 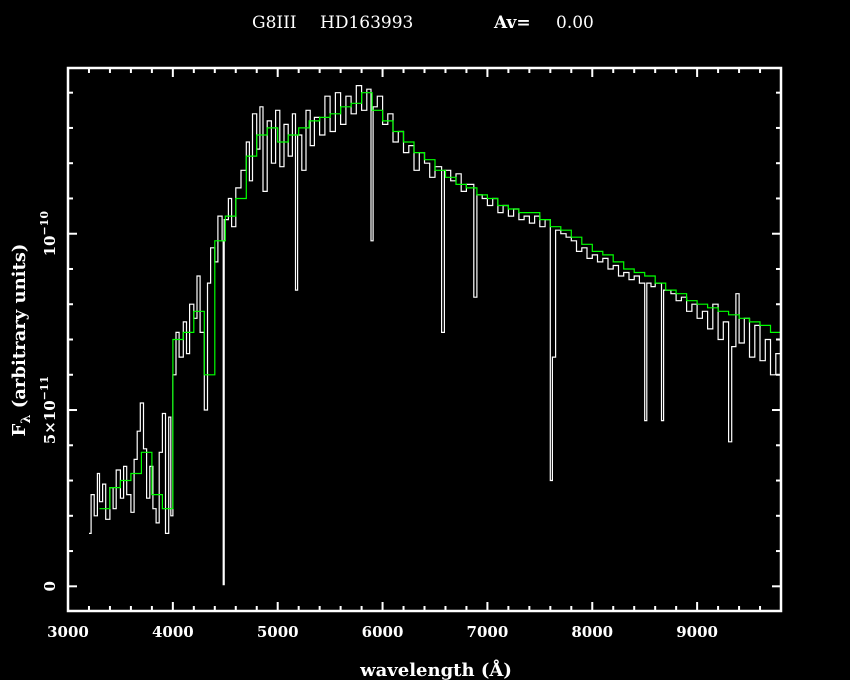 What do you see at coordinates (278, 632) in the screenshot?
I see `x-tick-label: 5000` at bounding box center [278, 632].